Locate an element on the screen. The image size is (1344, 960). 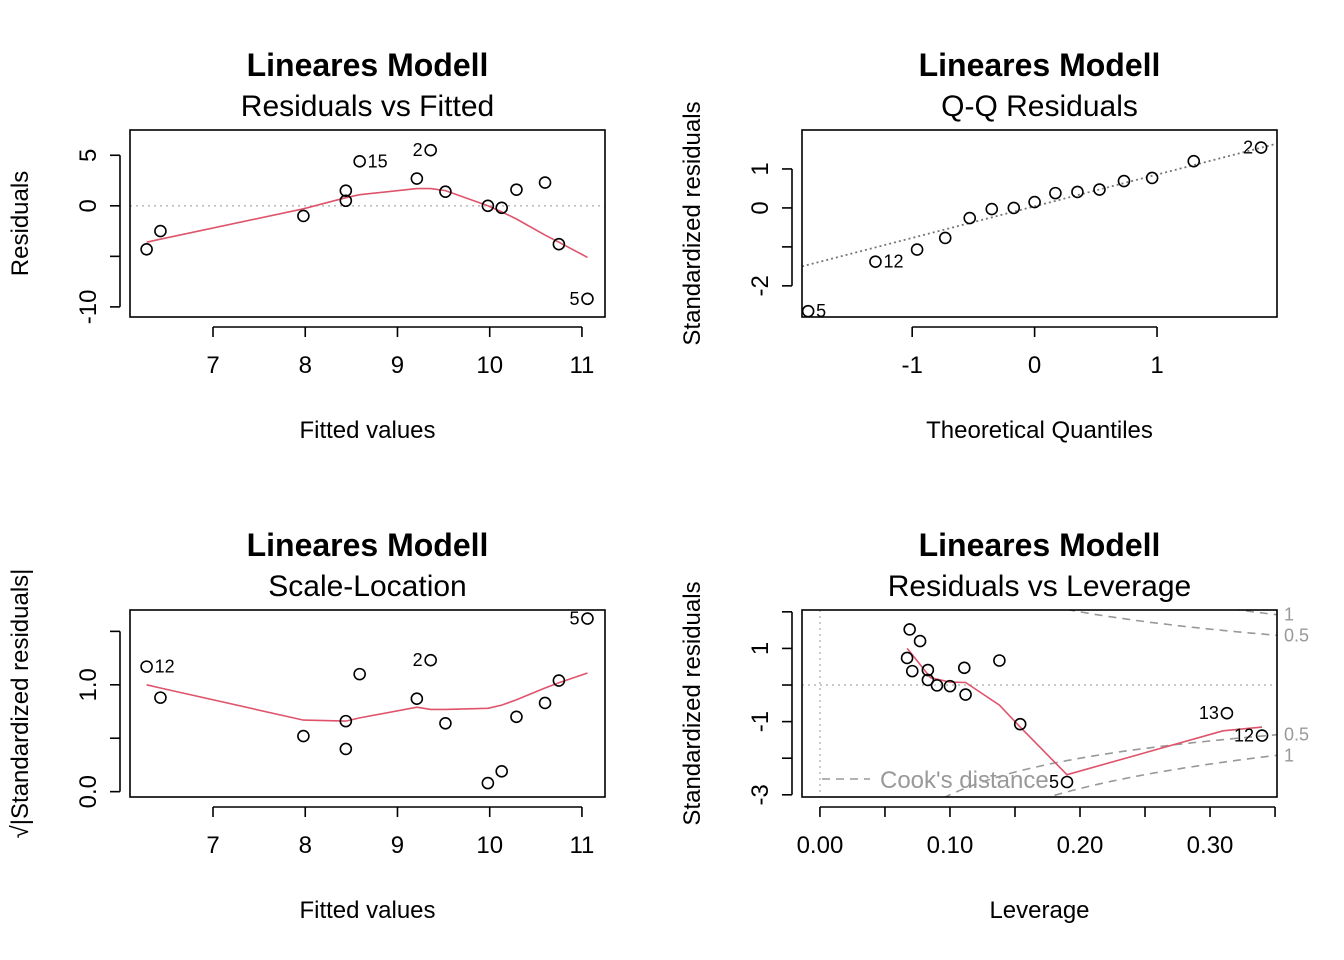
point-label: 2 is located at coordinates (1248, 148).